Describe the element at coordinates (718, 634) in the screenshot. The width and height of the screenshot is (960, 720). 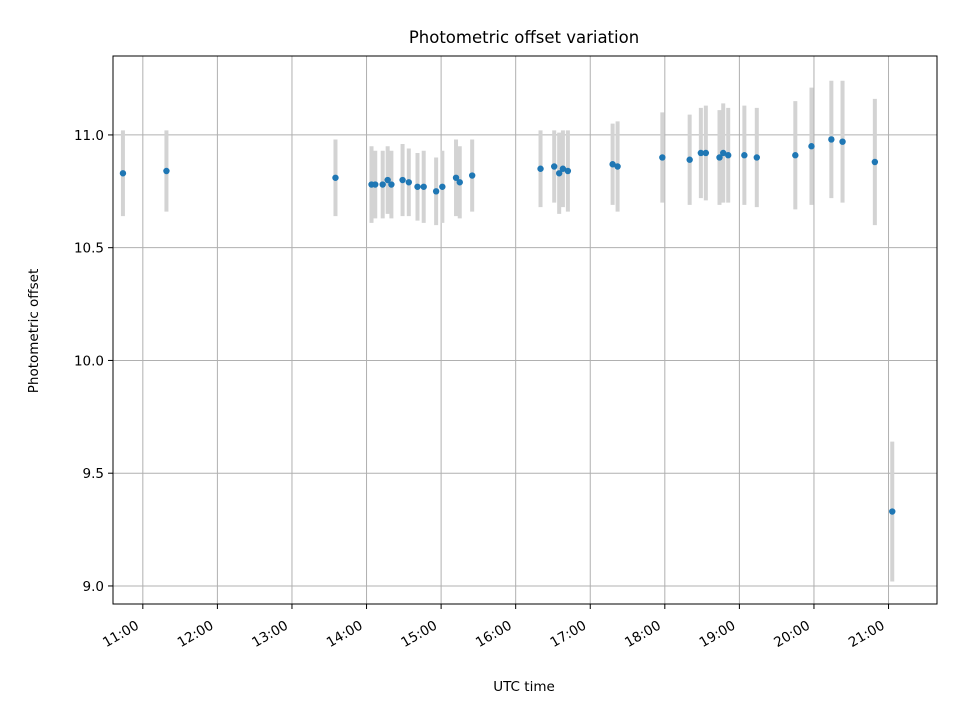
I see `x-tick-label: 19:00` at that location.